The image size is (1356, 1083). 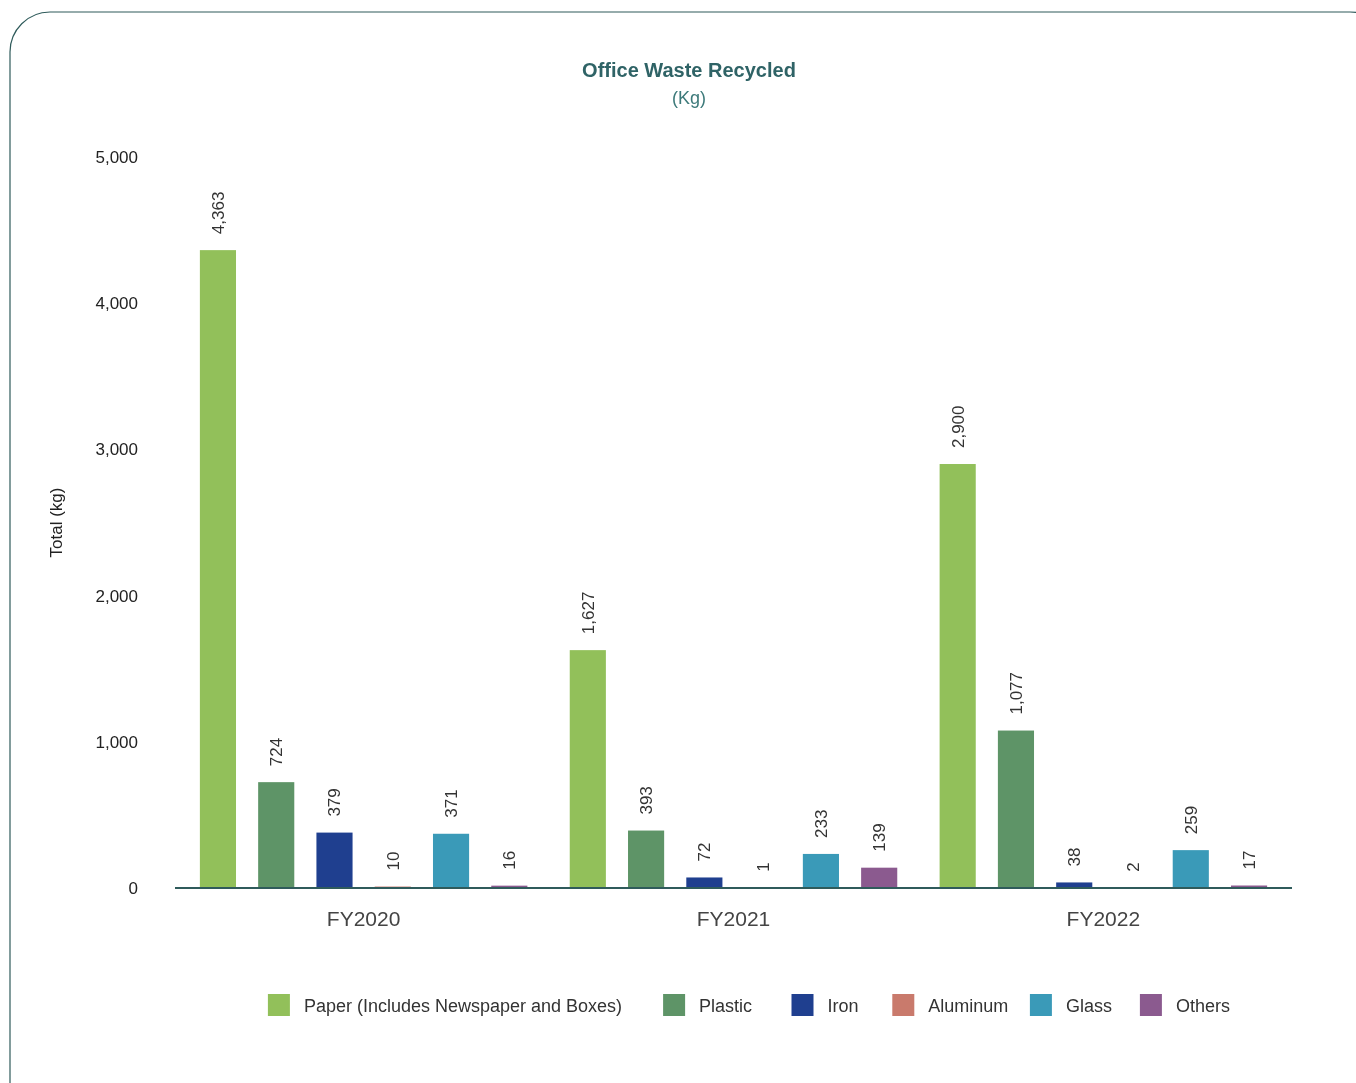 I want to click on legend-label: Paper (Includes Newspaper and Boxes), so click(x=463, y=1006).